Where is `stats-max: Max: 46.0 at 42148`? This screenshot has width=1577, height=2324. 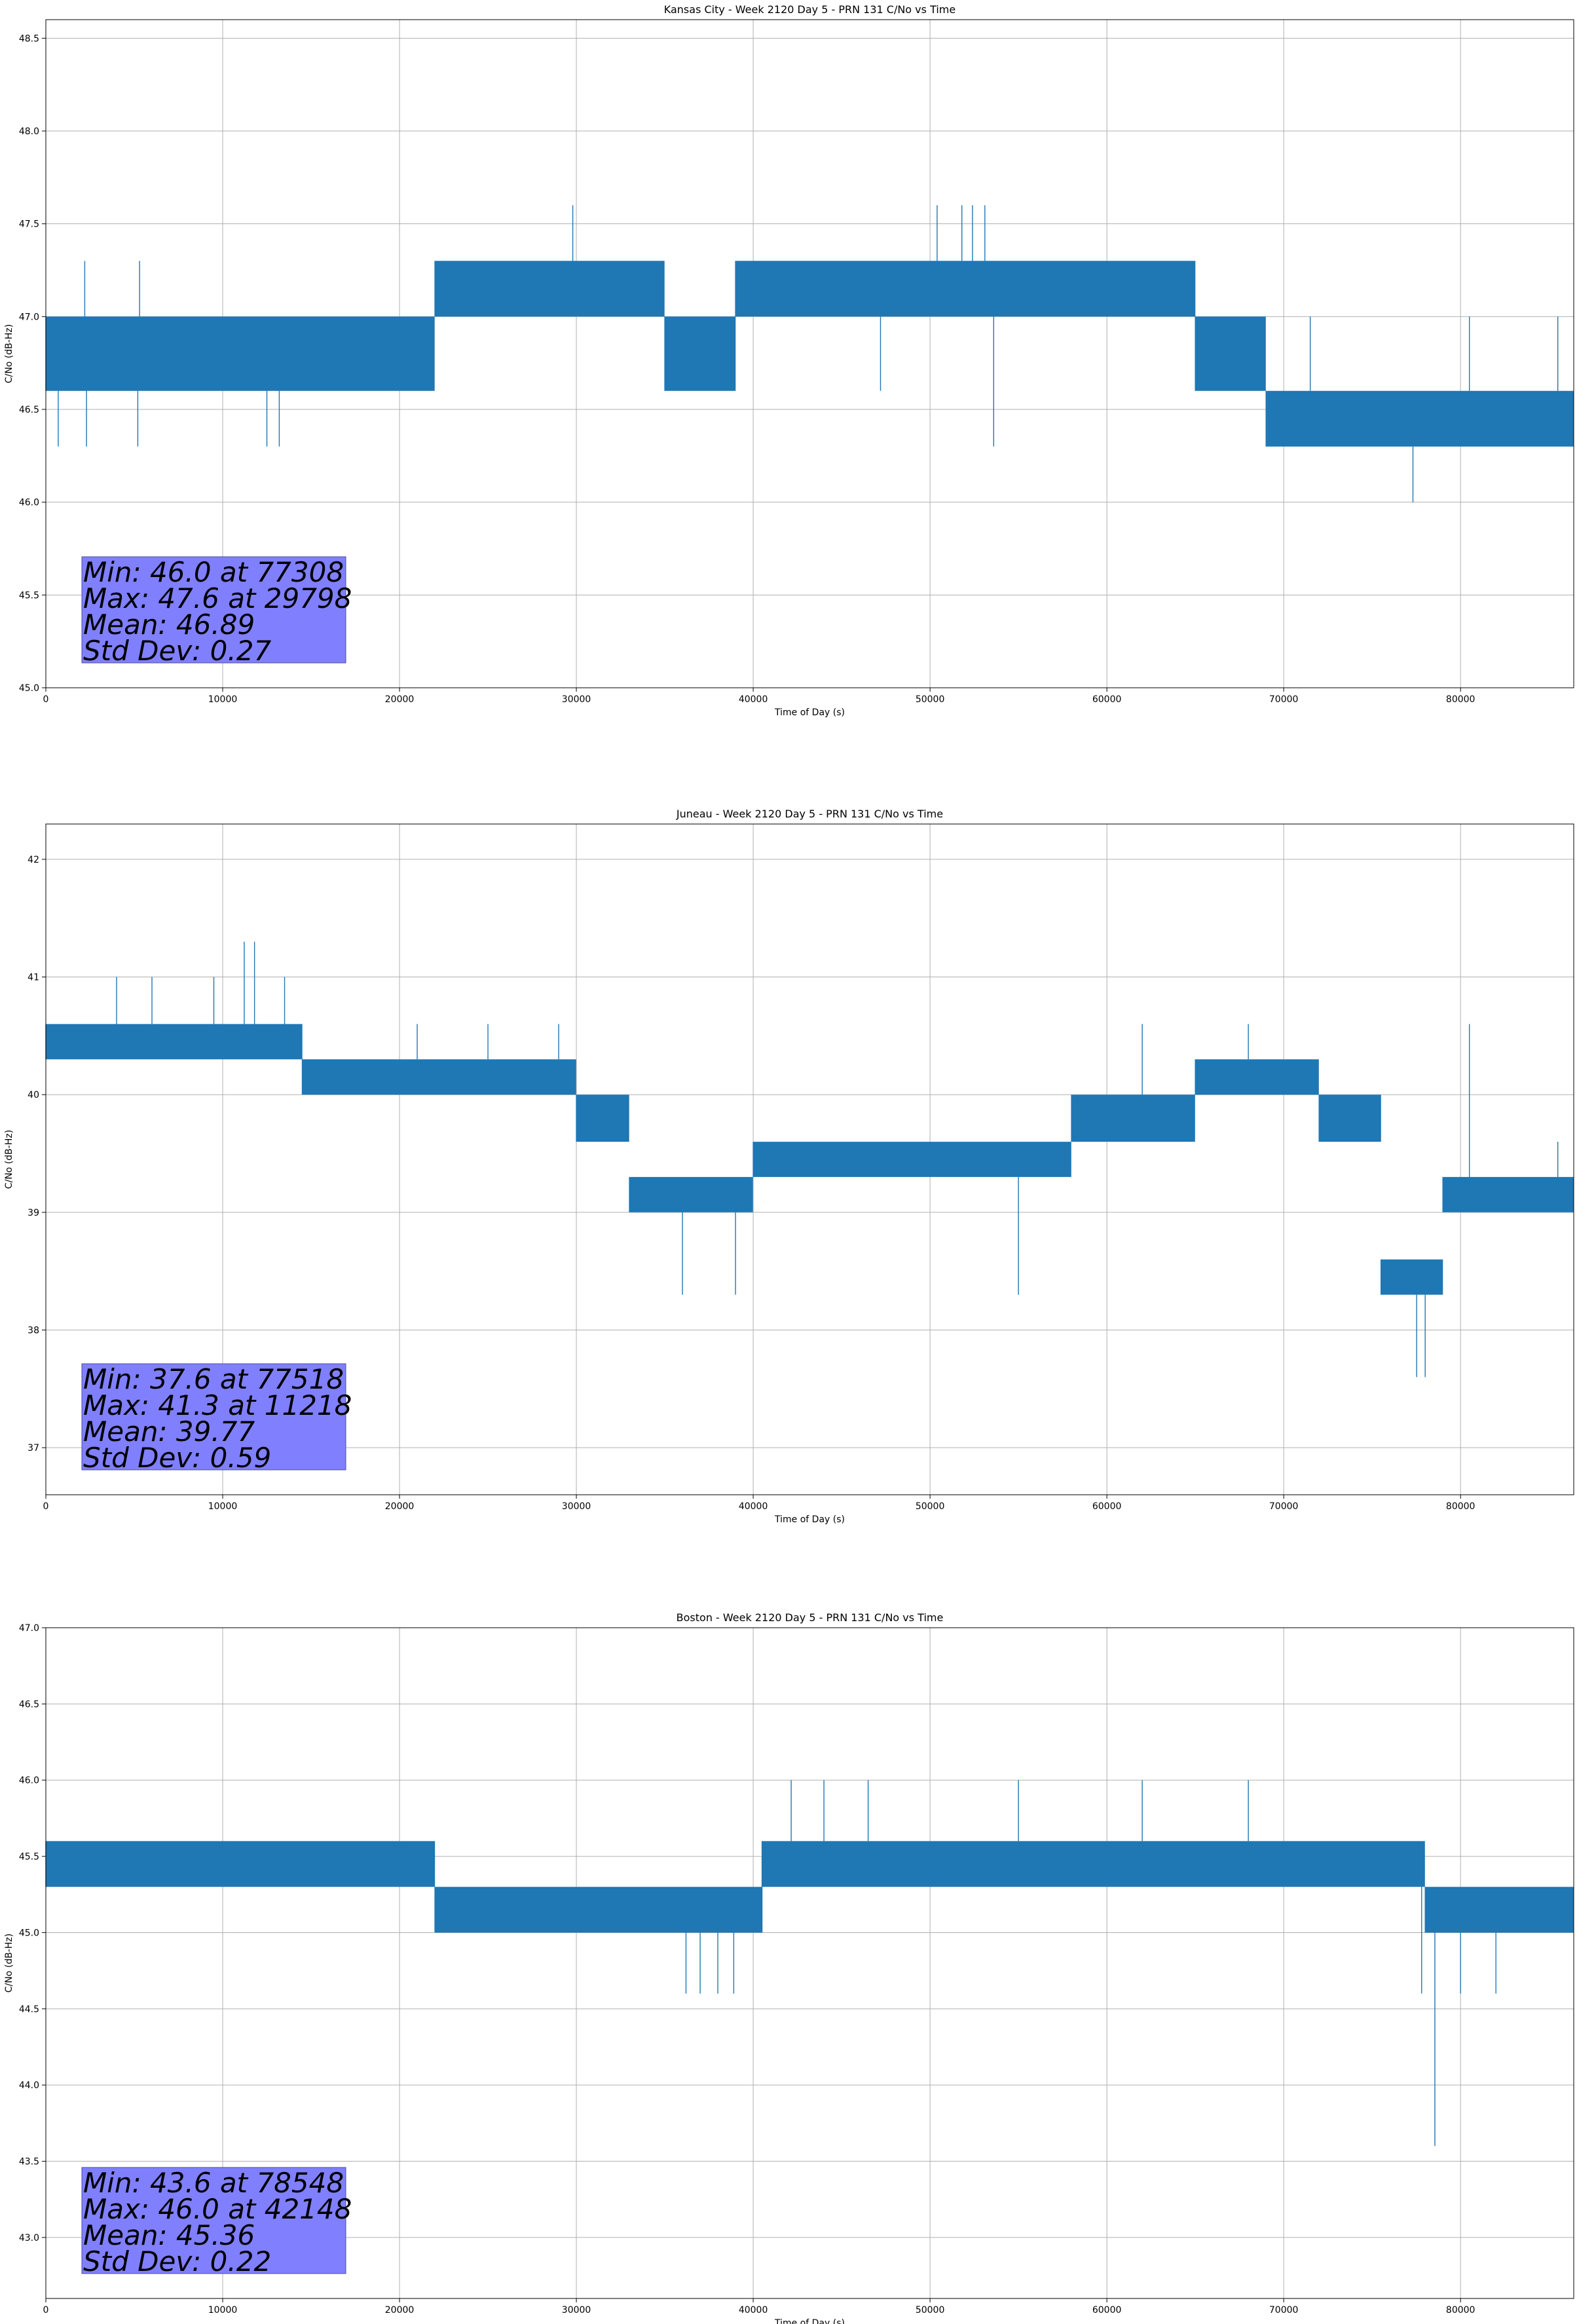 stats-max: Max: 46.0 at 42148 is located at coordinates (217, 2209).